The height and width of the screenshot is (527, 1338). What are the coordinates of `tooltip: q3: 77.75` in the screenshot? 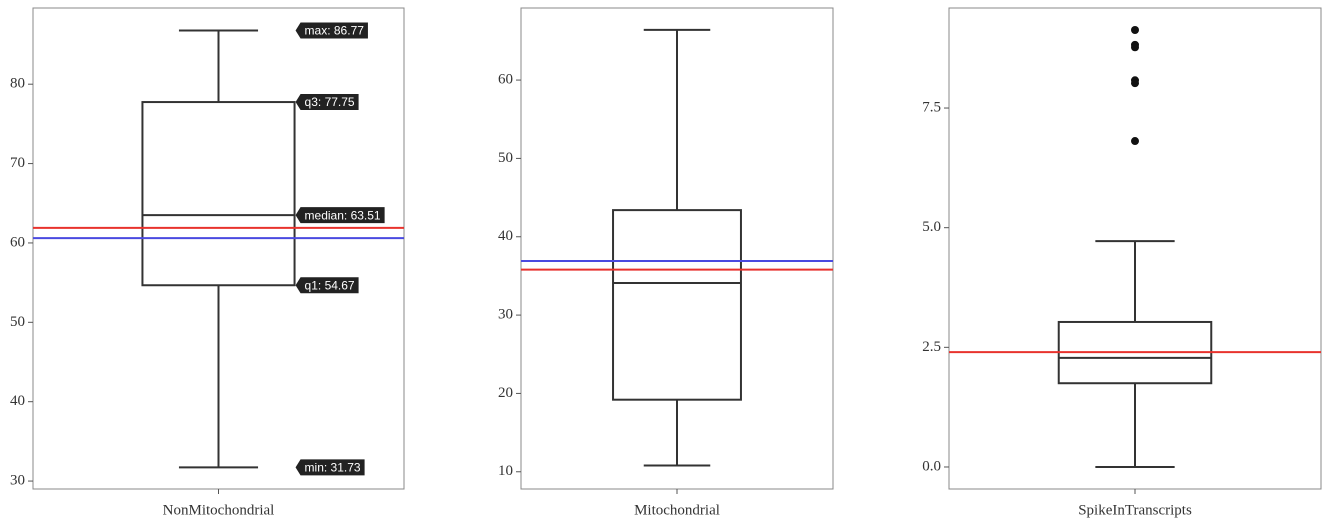 It's located at (327, 102).